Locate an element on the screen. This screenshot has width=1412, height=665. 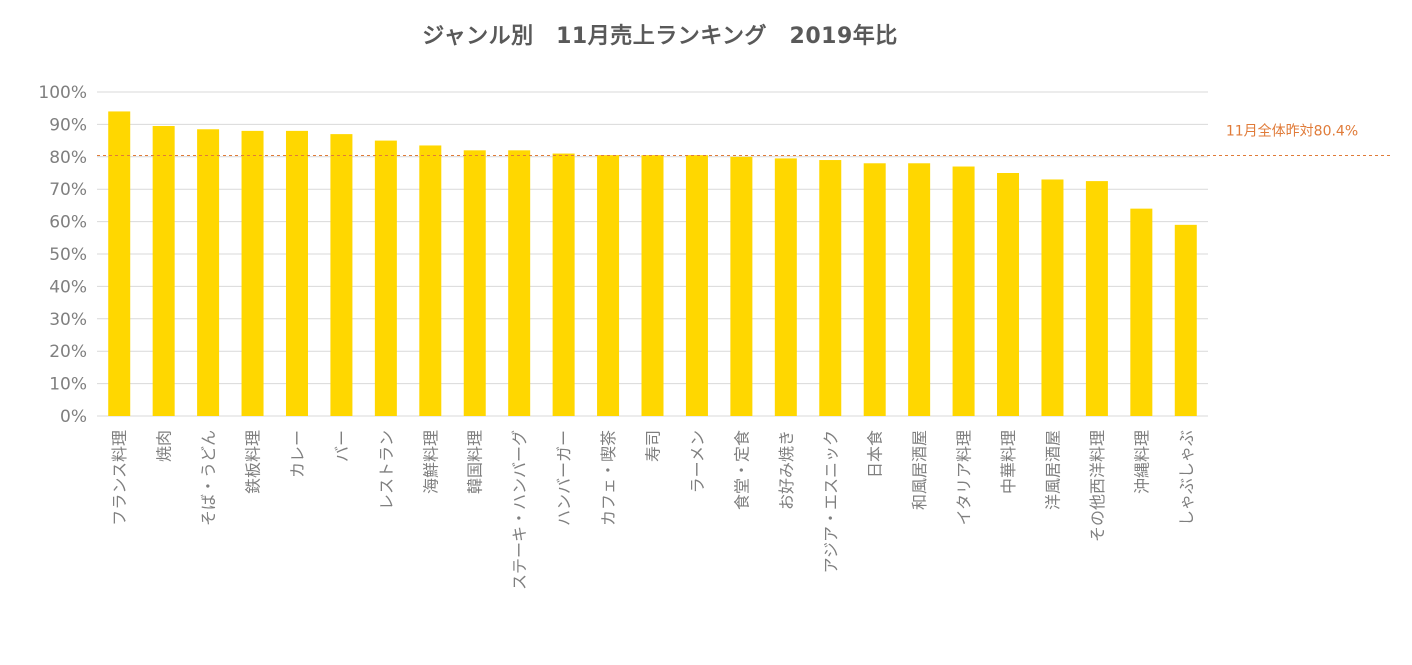
x-category-label: ステーキ・ハンバーグ is located at coordinates (519, 510).